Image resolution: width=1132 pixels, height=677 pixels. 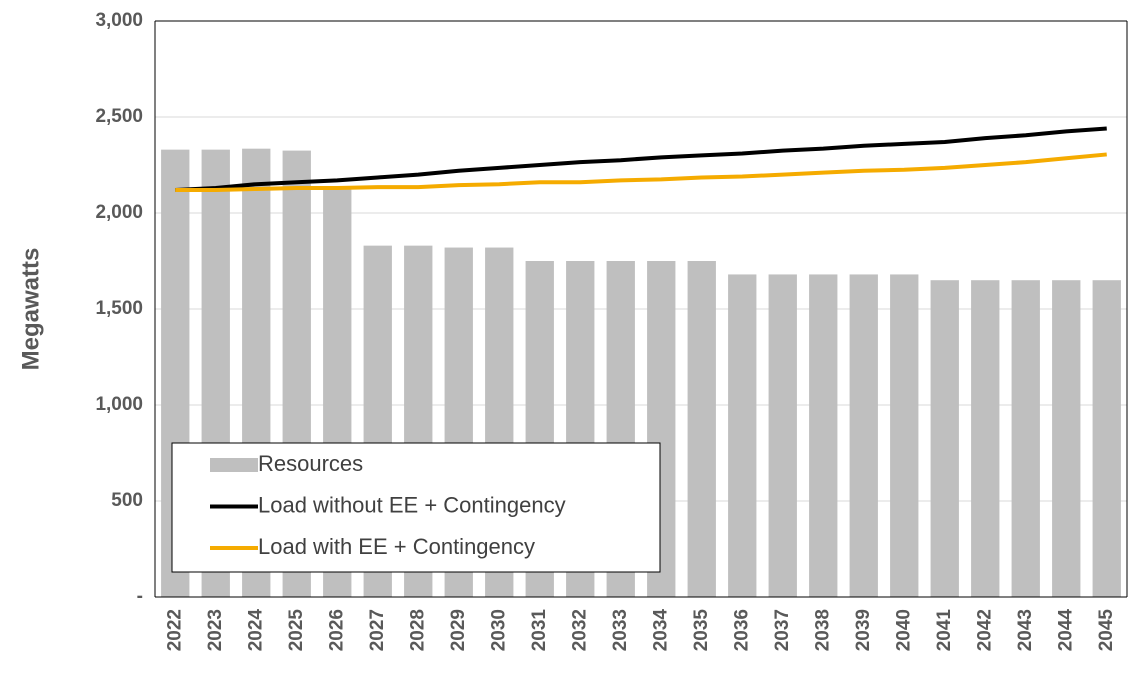 I want to click on x-tick-label: 2039, so click(x=863, y=630).